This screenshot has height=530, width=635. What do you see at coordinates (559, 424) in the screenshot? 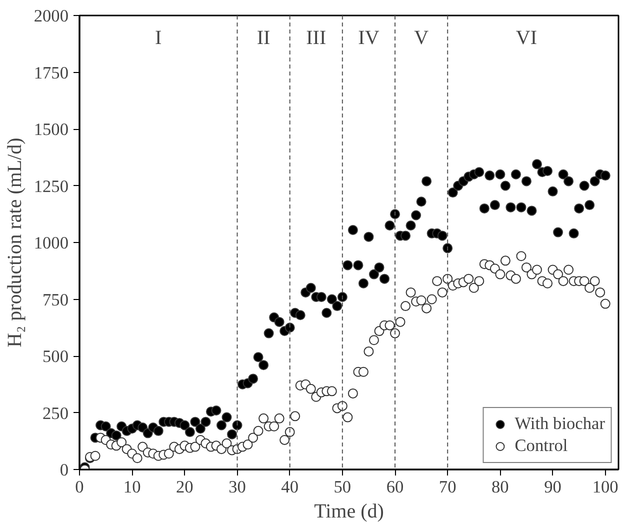
I see `legend-label: With biochar` at bounding box center [559, 424].